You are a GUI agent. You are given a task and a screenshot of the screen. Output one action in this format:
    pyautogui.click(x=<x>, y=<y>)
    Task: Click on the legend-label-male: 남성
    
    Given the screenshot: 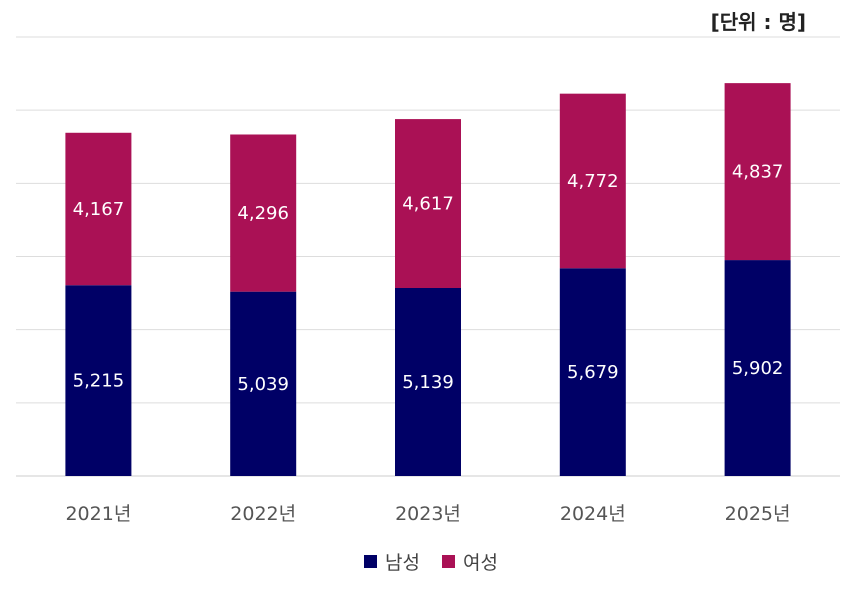 What is the action you would take?
    pyautogui.click(x=402, y=563)
    